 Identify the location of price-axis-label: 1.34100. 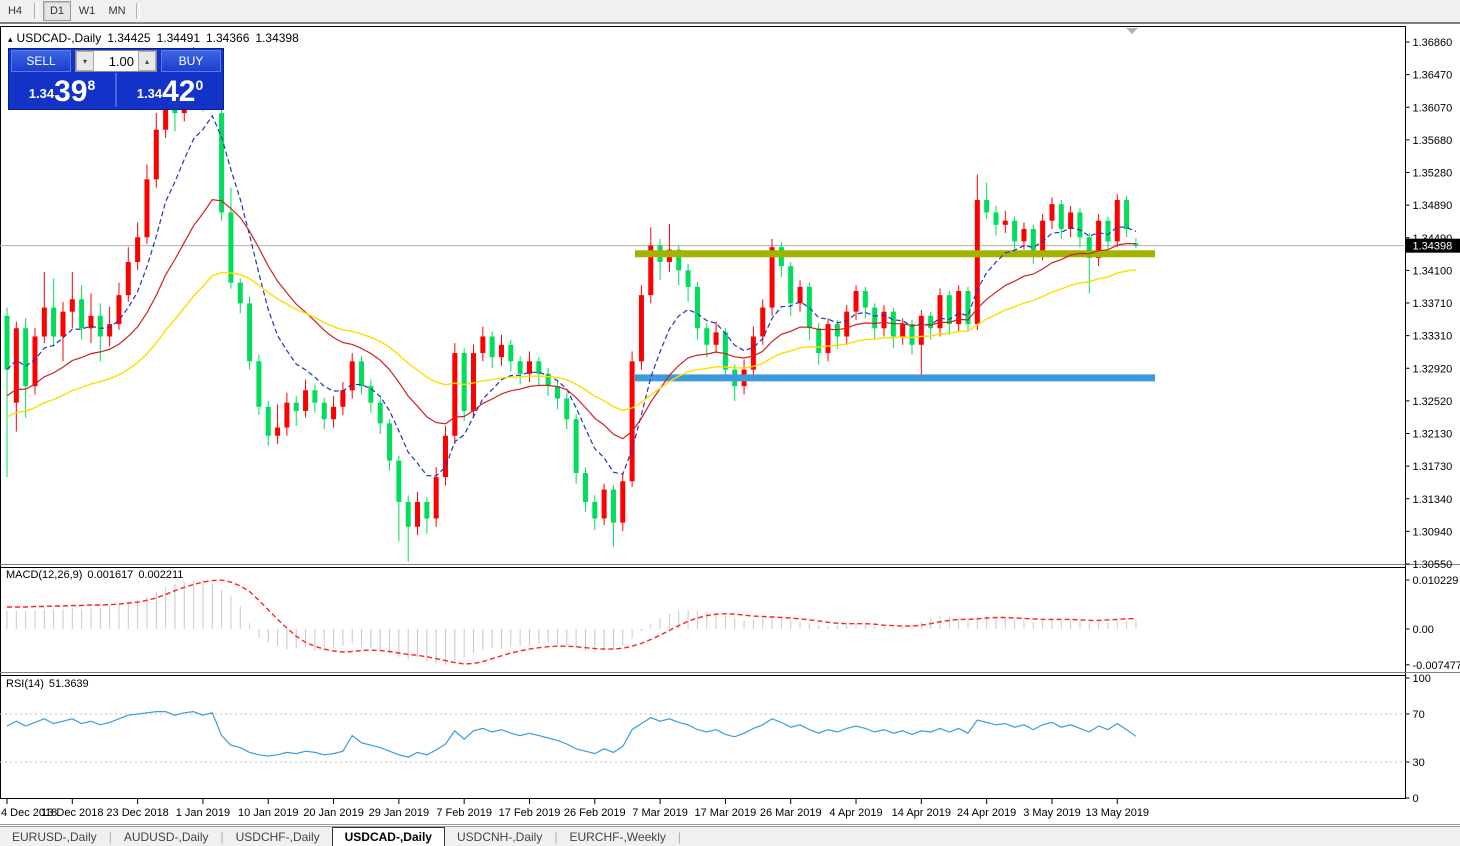
(1433, 271).